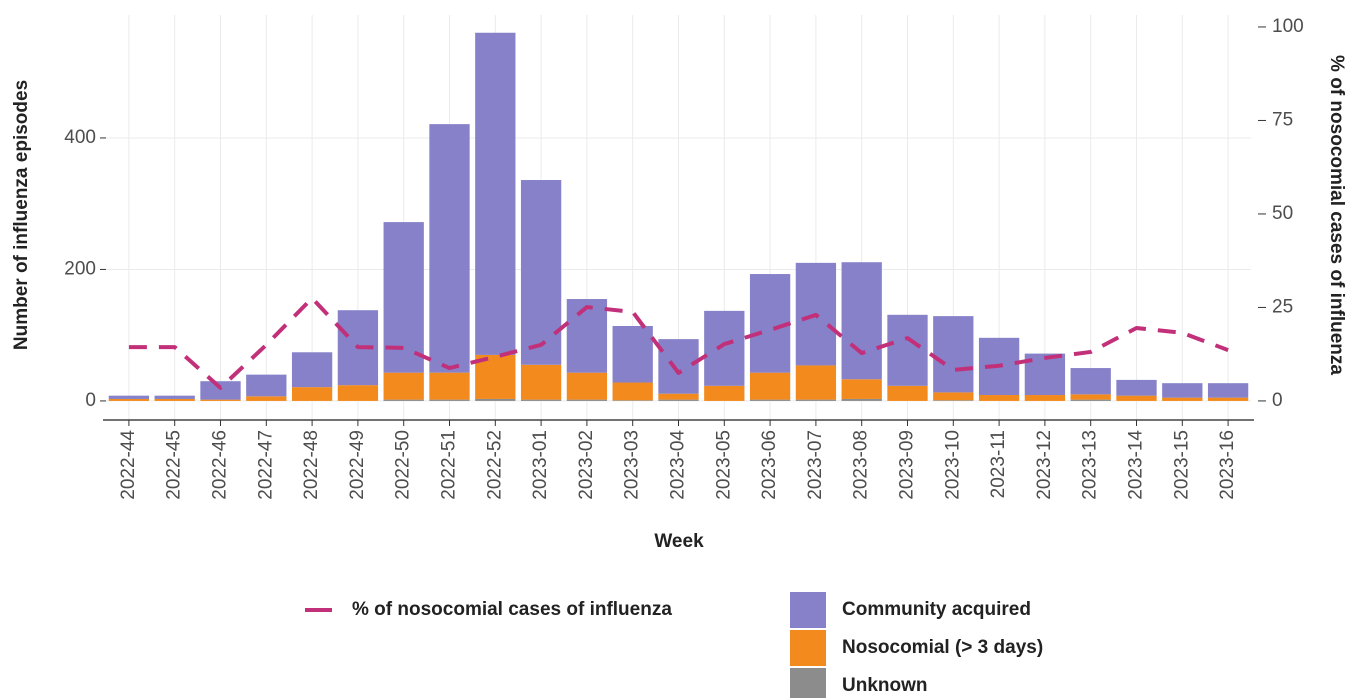  I want to click on x-tick-label: 2022-49, so click(357, 465).